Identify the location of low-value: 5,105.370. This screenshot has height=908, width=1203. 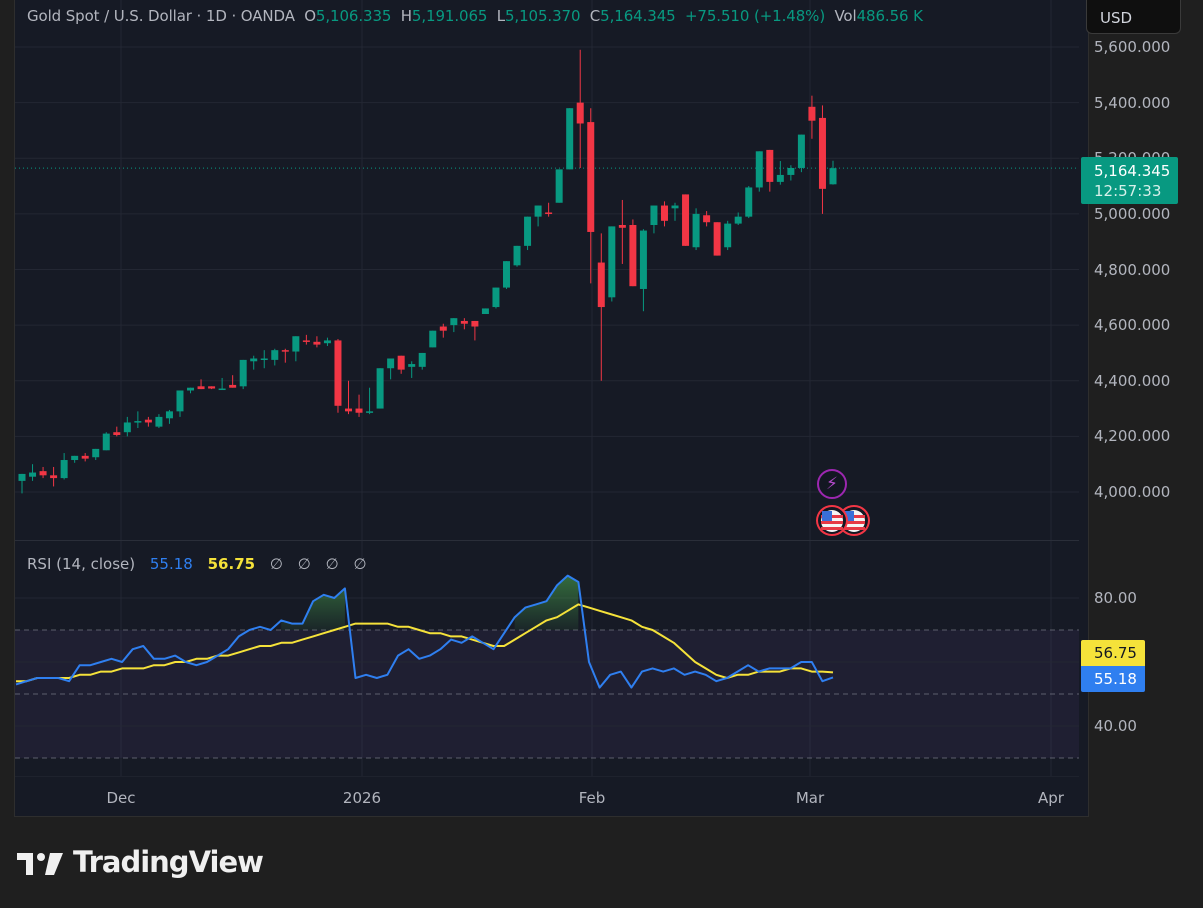
(542, 16).